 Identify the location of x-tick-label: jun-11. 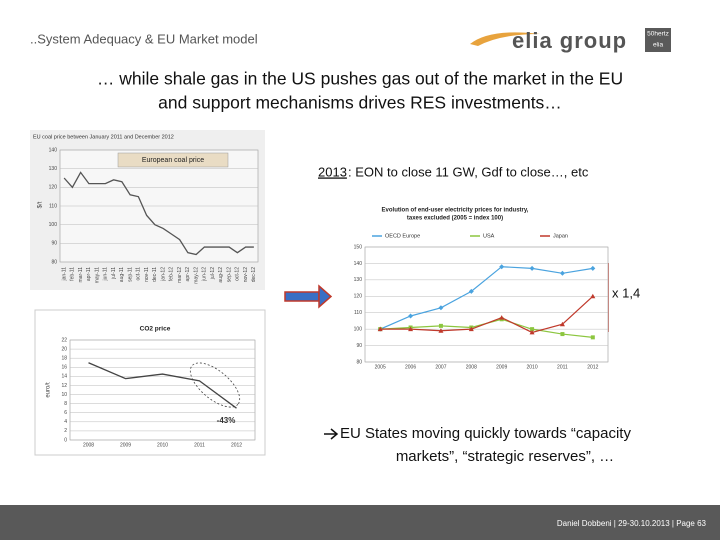
(106, 274).